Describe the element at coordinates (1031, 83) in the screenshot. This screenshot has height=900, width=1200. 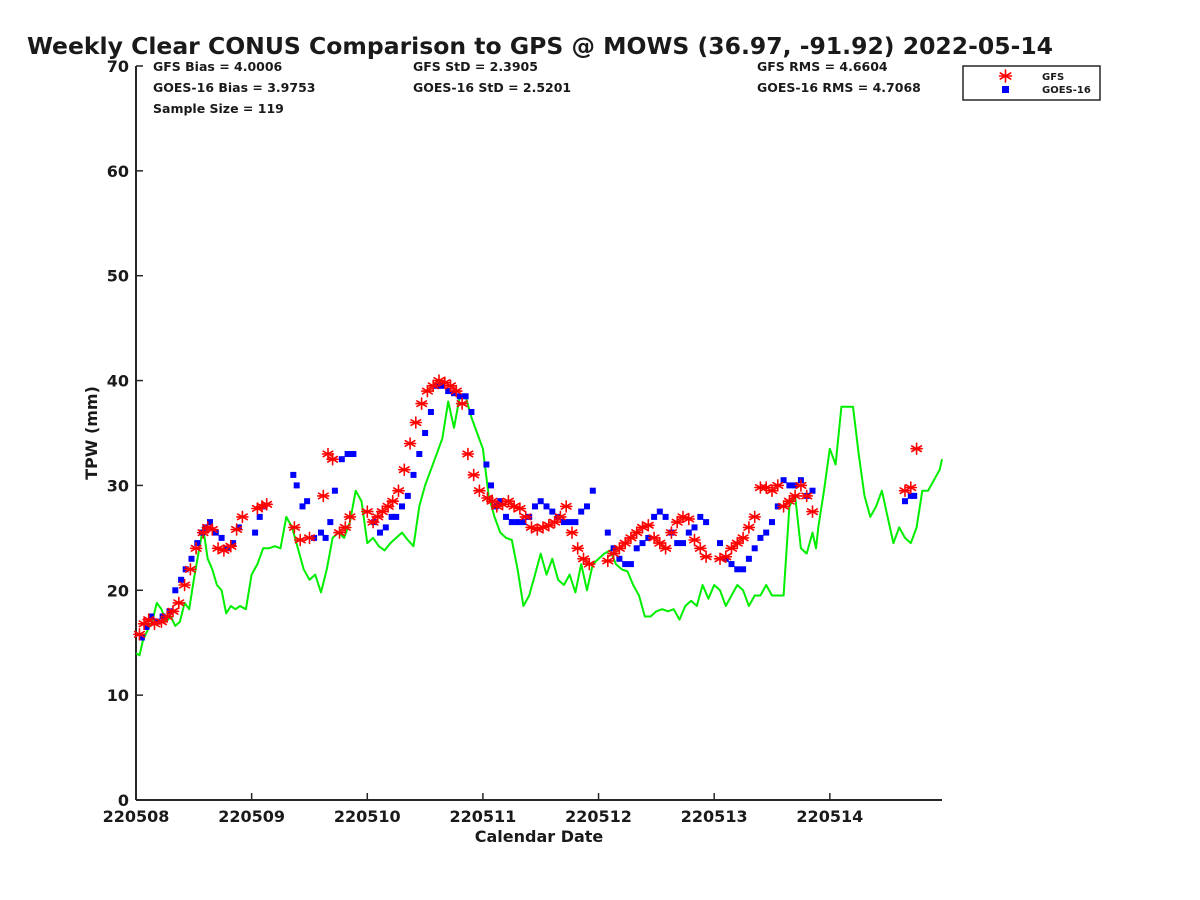
I see `legend: GFS GOES-16` at that location.